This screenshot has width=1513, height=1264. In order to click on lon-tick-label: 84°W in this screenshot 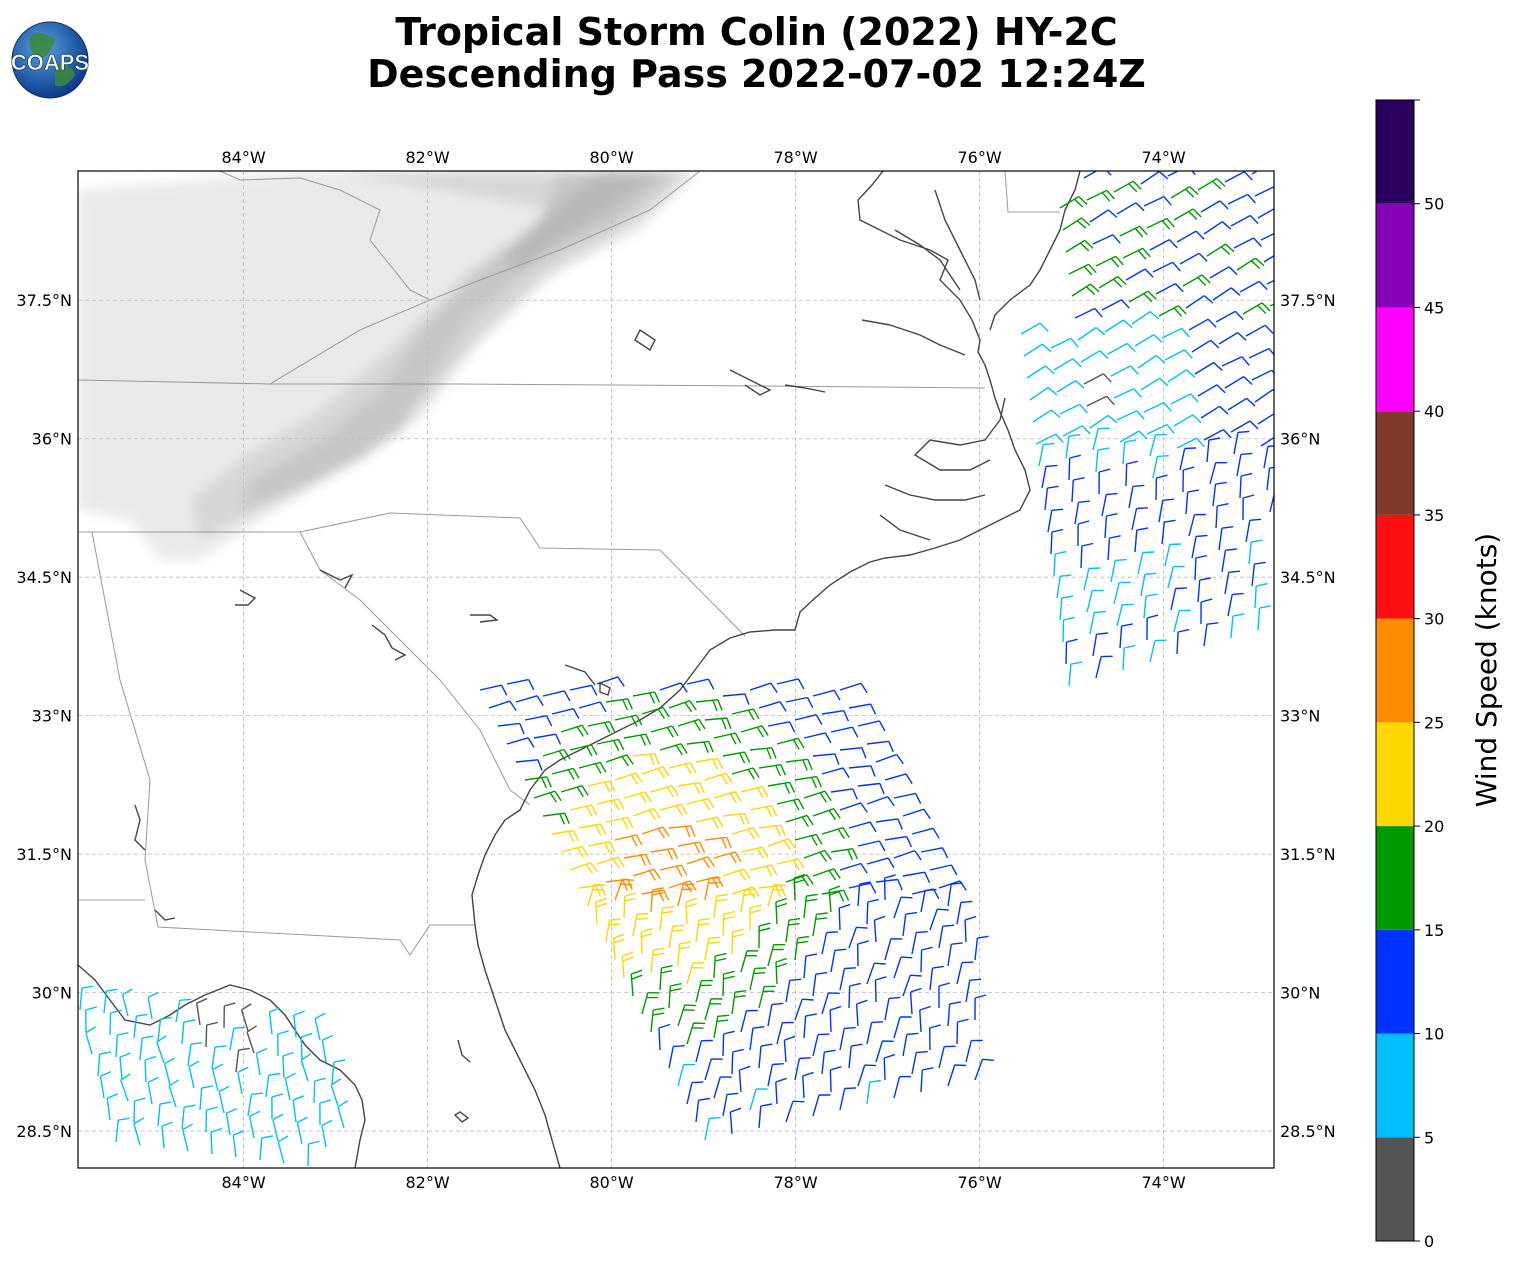, I will do `click(244, 1182)`.